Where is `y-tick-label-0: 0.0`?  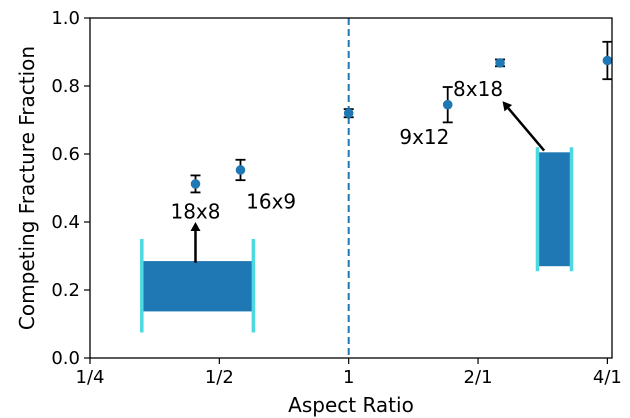
y-tick-label-0: 0.0 is located at coordinates (65, 358).